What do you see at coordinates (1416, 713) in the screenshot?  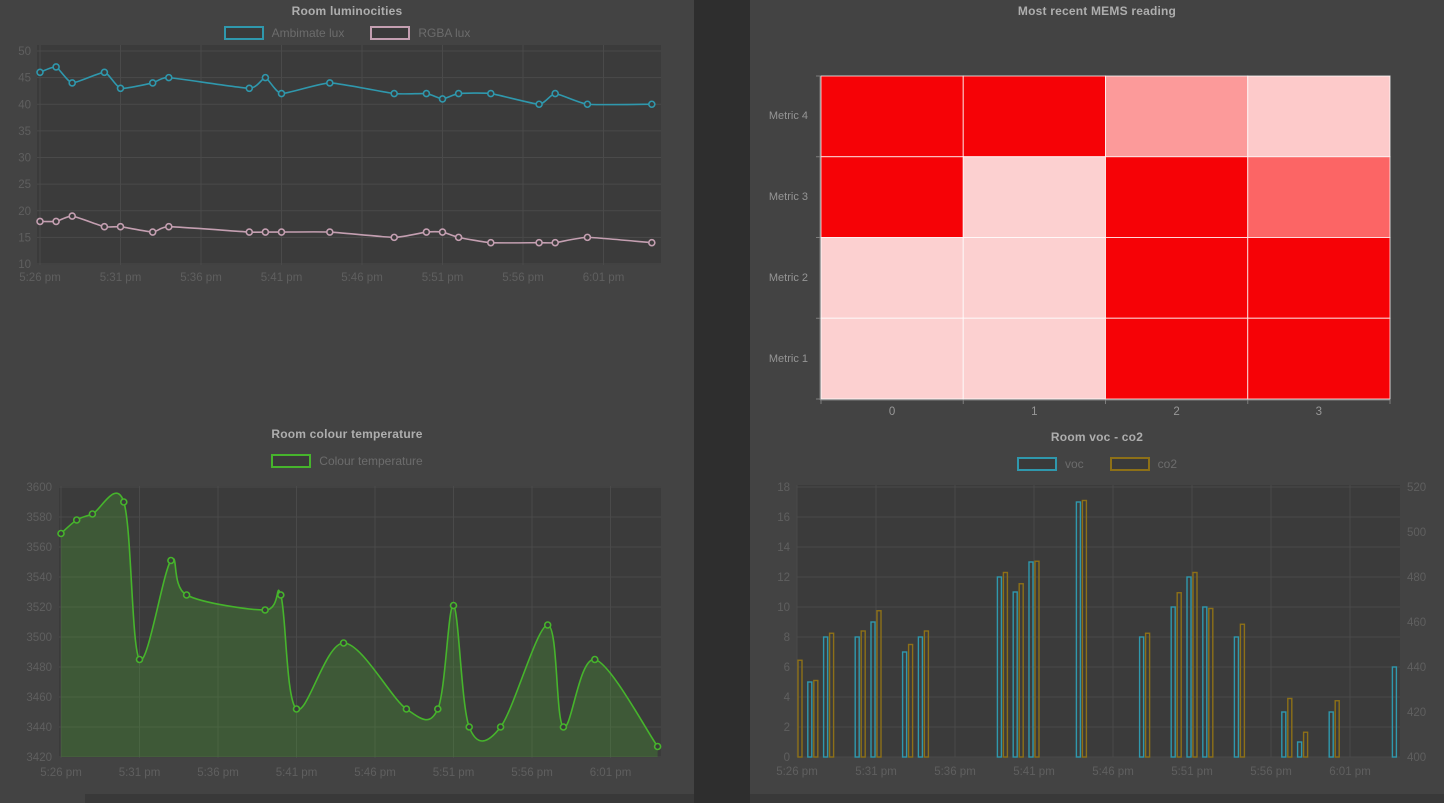 I see `svg-text: 420` at bounding box center [1416, 713].